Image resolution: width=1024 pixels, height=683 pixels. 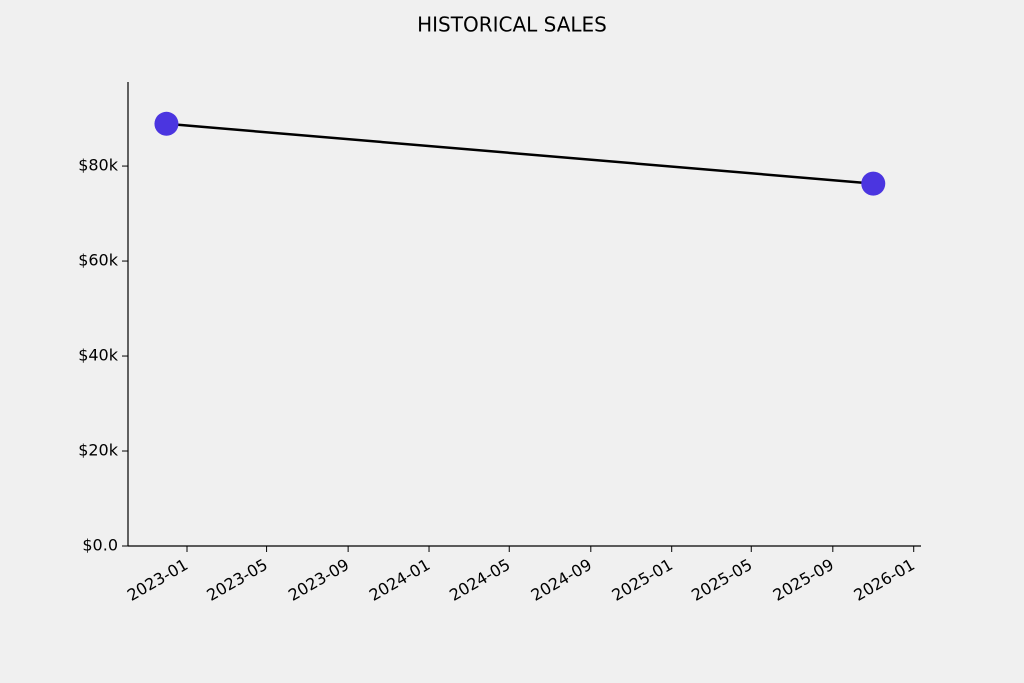 I want to click on y-tick-label: $60k, so click(x=98, y=260).